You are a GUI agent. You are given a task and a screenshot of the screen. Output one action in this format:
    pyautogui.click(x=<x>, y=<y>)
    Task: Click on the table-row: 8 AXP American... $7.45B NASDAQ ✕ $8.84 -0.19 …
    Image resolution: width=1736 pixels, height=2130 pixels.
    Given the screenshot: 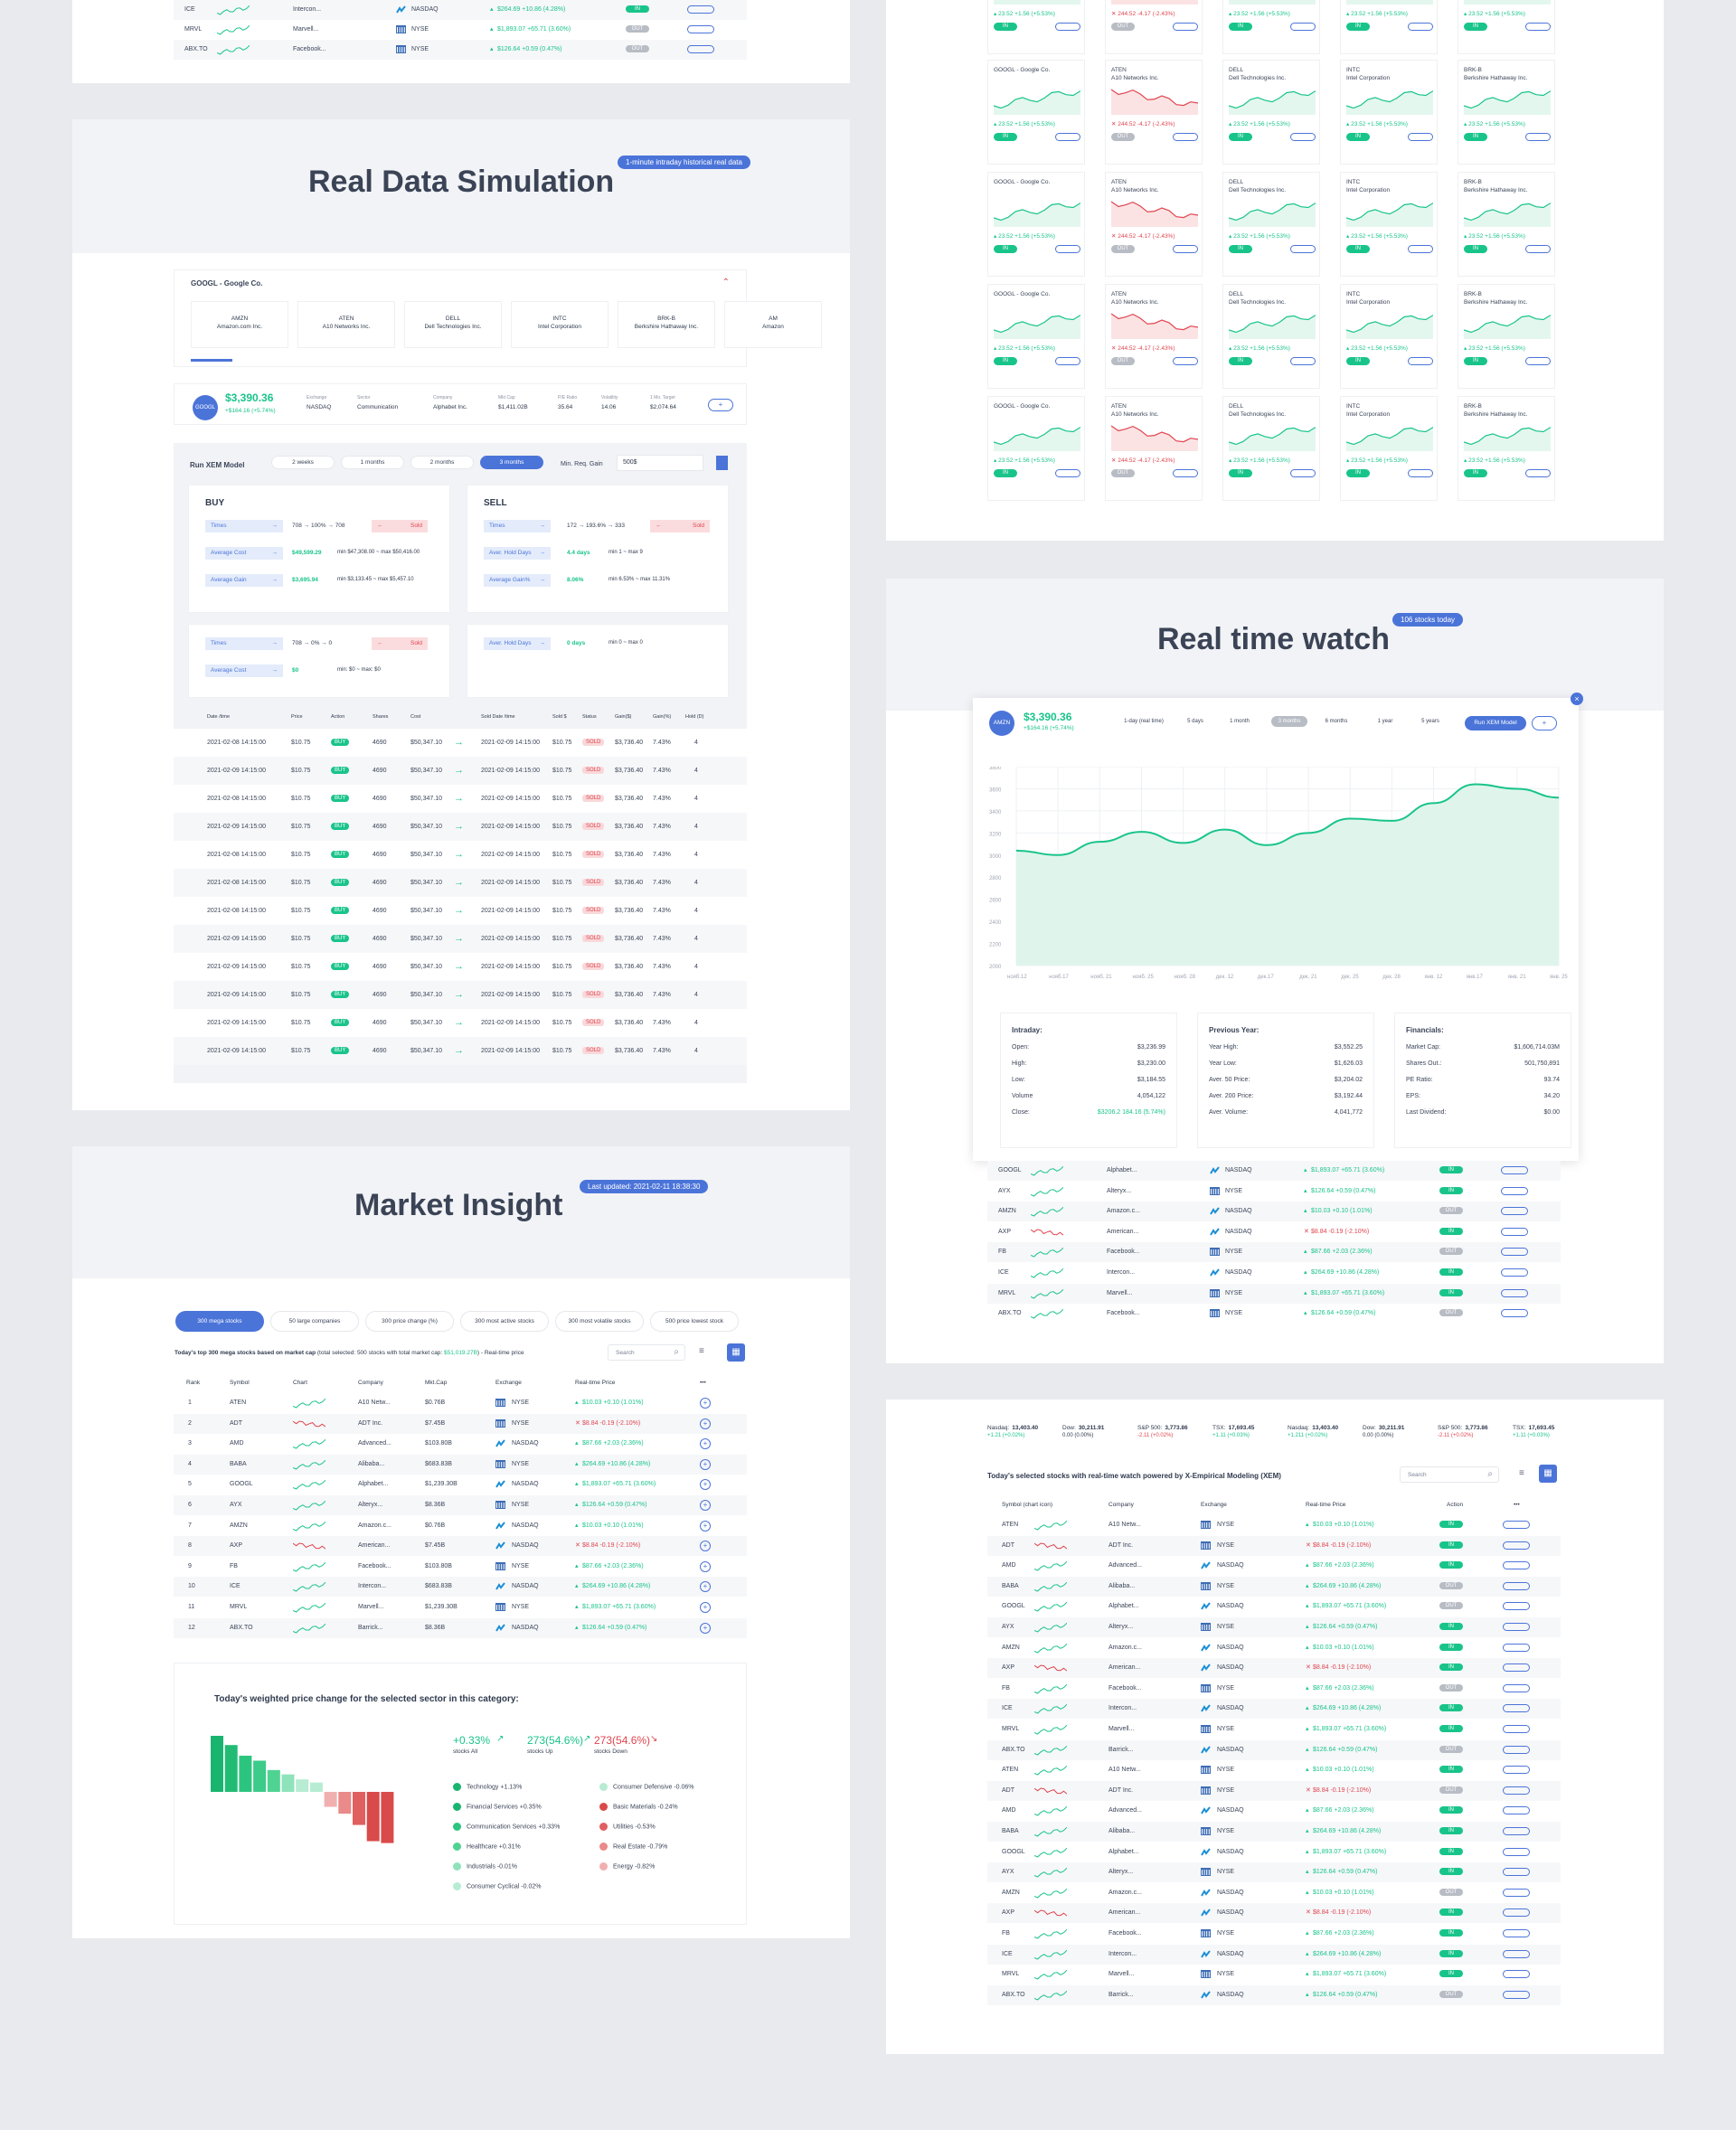 What is the action you would take?
    pyautogui.click(x=460, y=1546)
    